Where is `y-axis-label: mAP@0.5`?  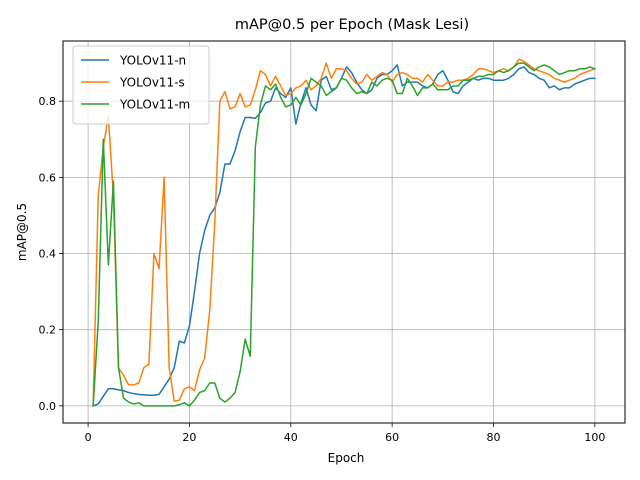
y-axis-label: mAP@0.5 is located at coordinates (22, 232).